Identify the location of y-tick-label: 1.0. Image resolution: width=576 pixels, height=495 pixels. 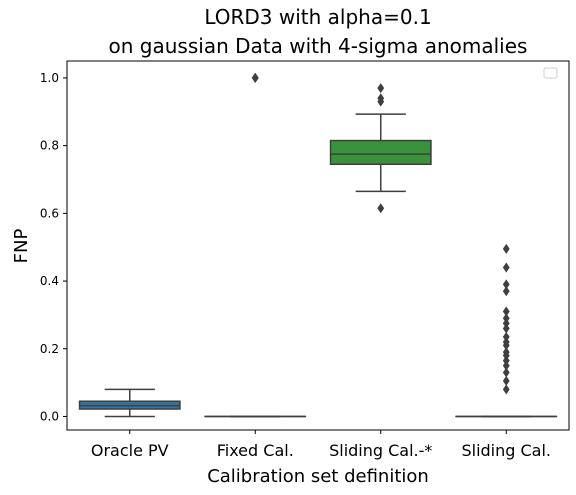
(49, 78).